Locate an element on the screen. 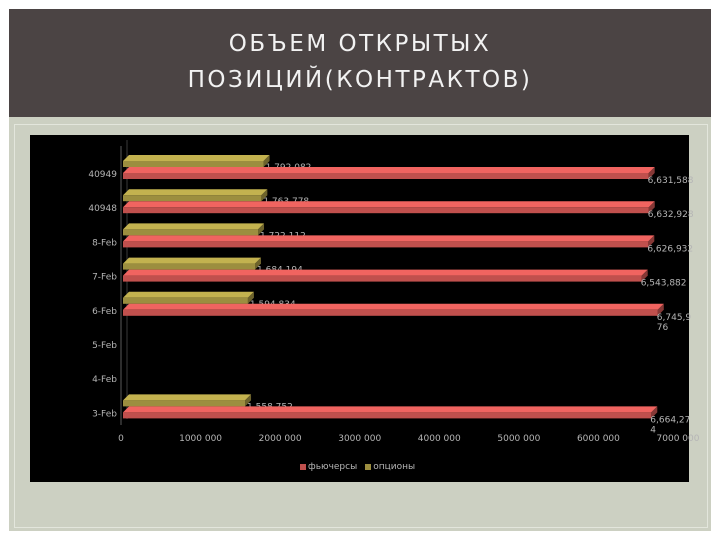  slide-title-line-1: ОБЪЕМ ОТКРЫТЫХ is located at coordinates (360, 44).